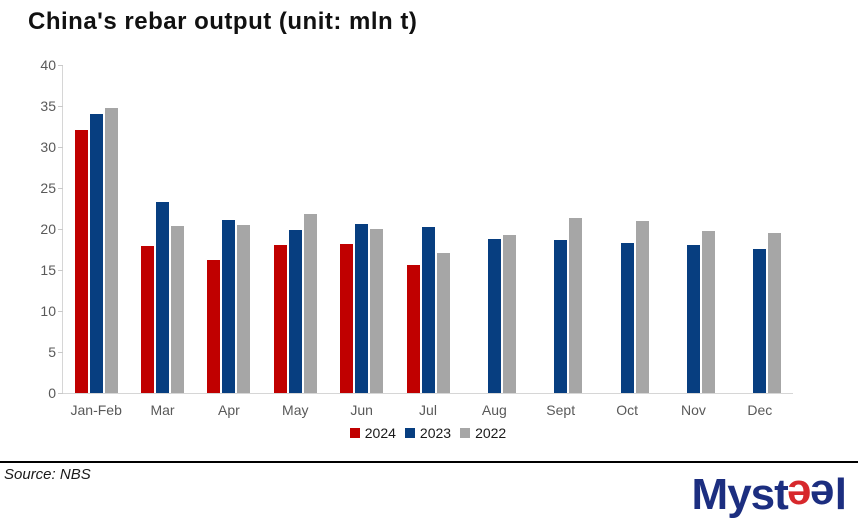 This screenshot has height=527, width=858. Describe the element at coordinates (377, 311) in the screenshot. I see `bar-2022-Jun` at that location.